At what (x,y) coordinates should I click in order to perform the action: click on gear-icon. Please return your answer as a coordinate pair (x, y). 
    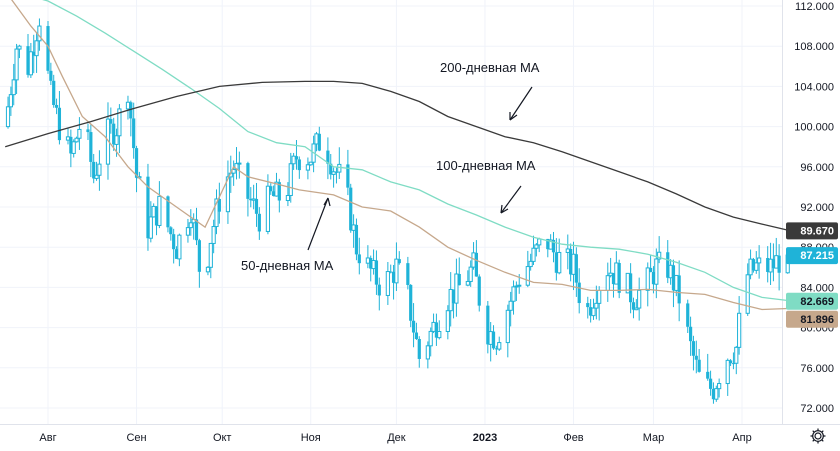
    Looking at the image, I should click on (818, 436).